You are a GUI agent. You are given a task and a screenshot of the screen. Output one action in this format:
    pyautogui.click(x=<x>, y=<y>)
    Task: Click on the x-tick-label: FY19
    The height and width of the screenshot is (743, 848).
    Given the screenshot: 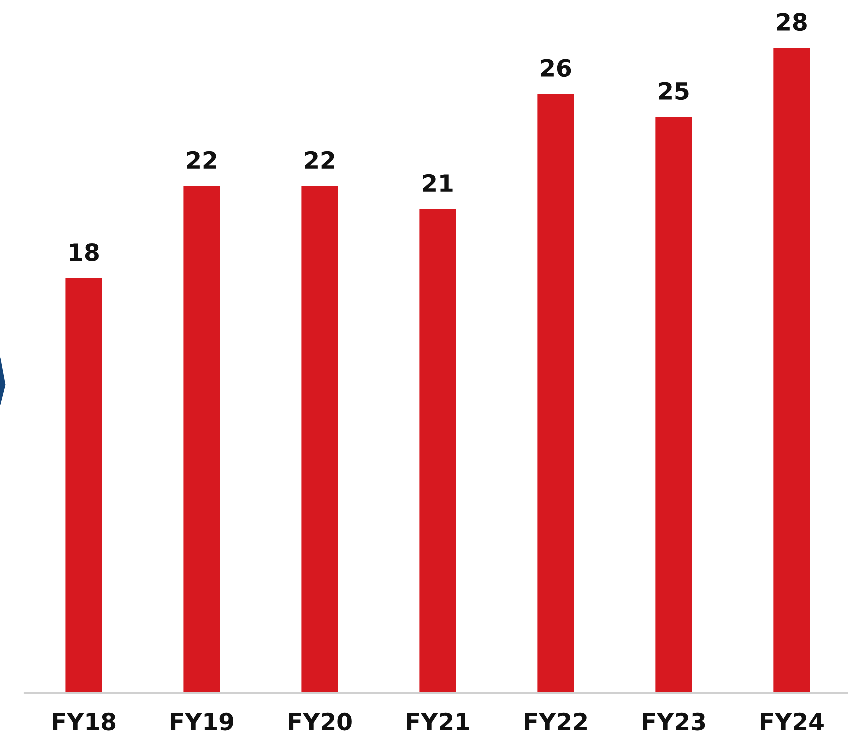 What is the action you would take?
    pyautogui.click(x=202, y=721)
    